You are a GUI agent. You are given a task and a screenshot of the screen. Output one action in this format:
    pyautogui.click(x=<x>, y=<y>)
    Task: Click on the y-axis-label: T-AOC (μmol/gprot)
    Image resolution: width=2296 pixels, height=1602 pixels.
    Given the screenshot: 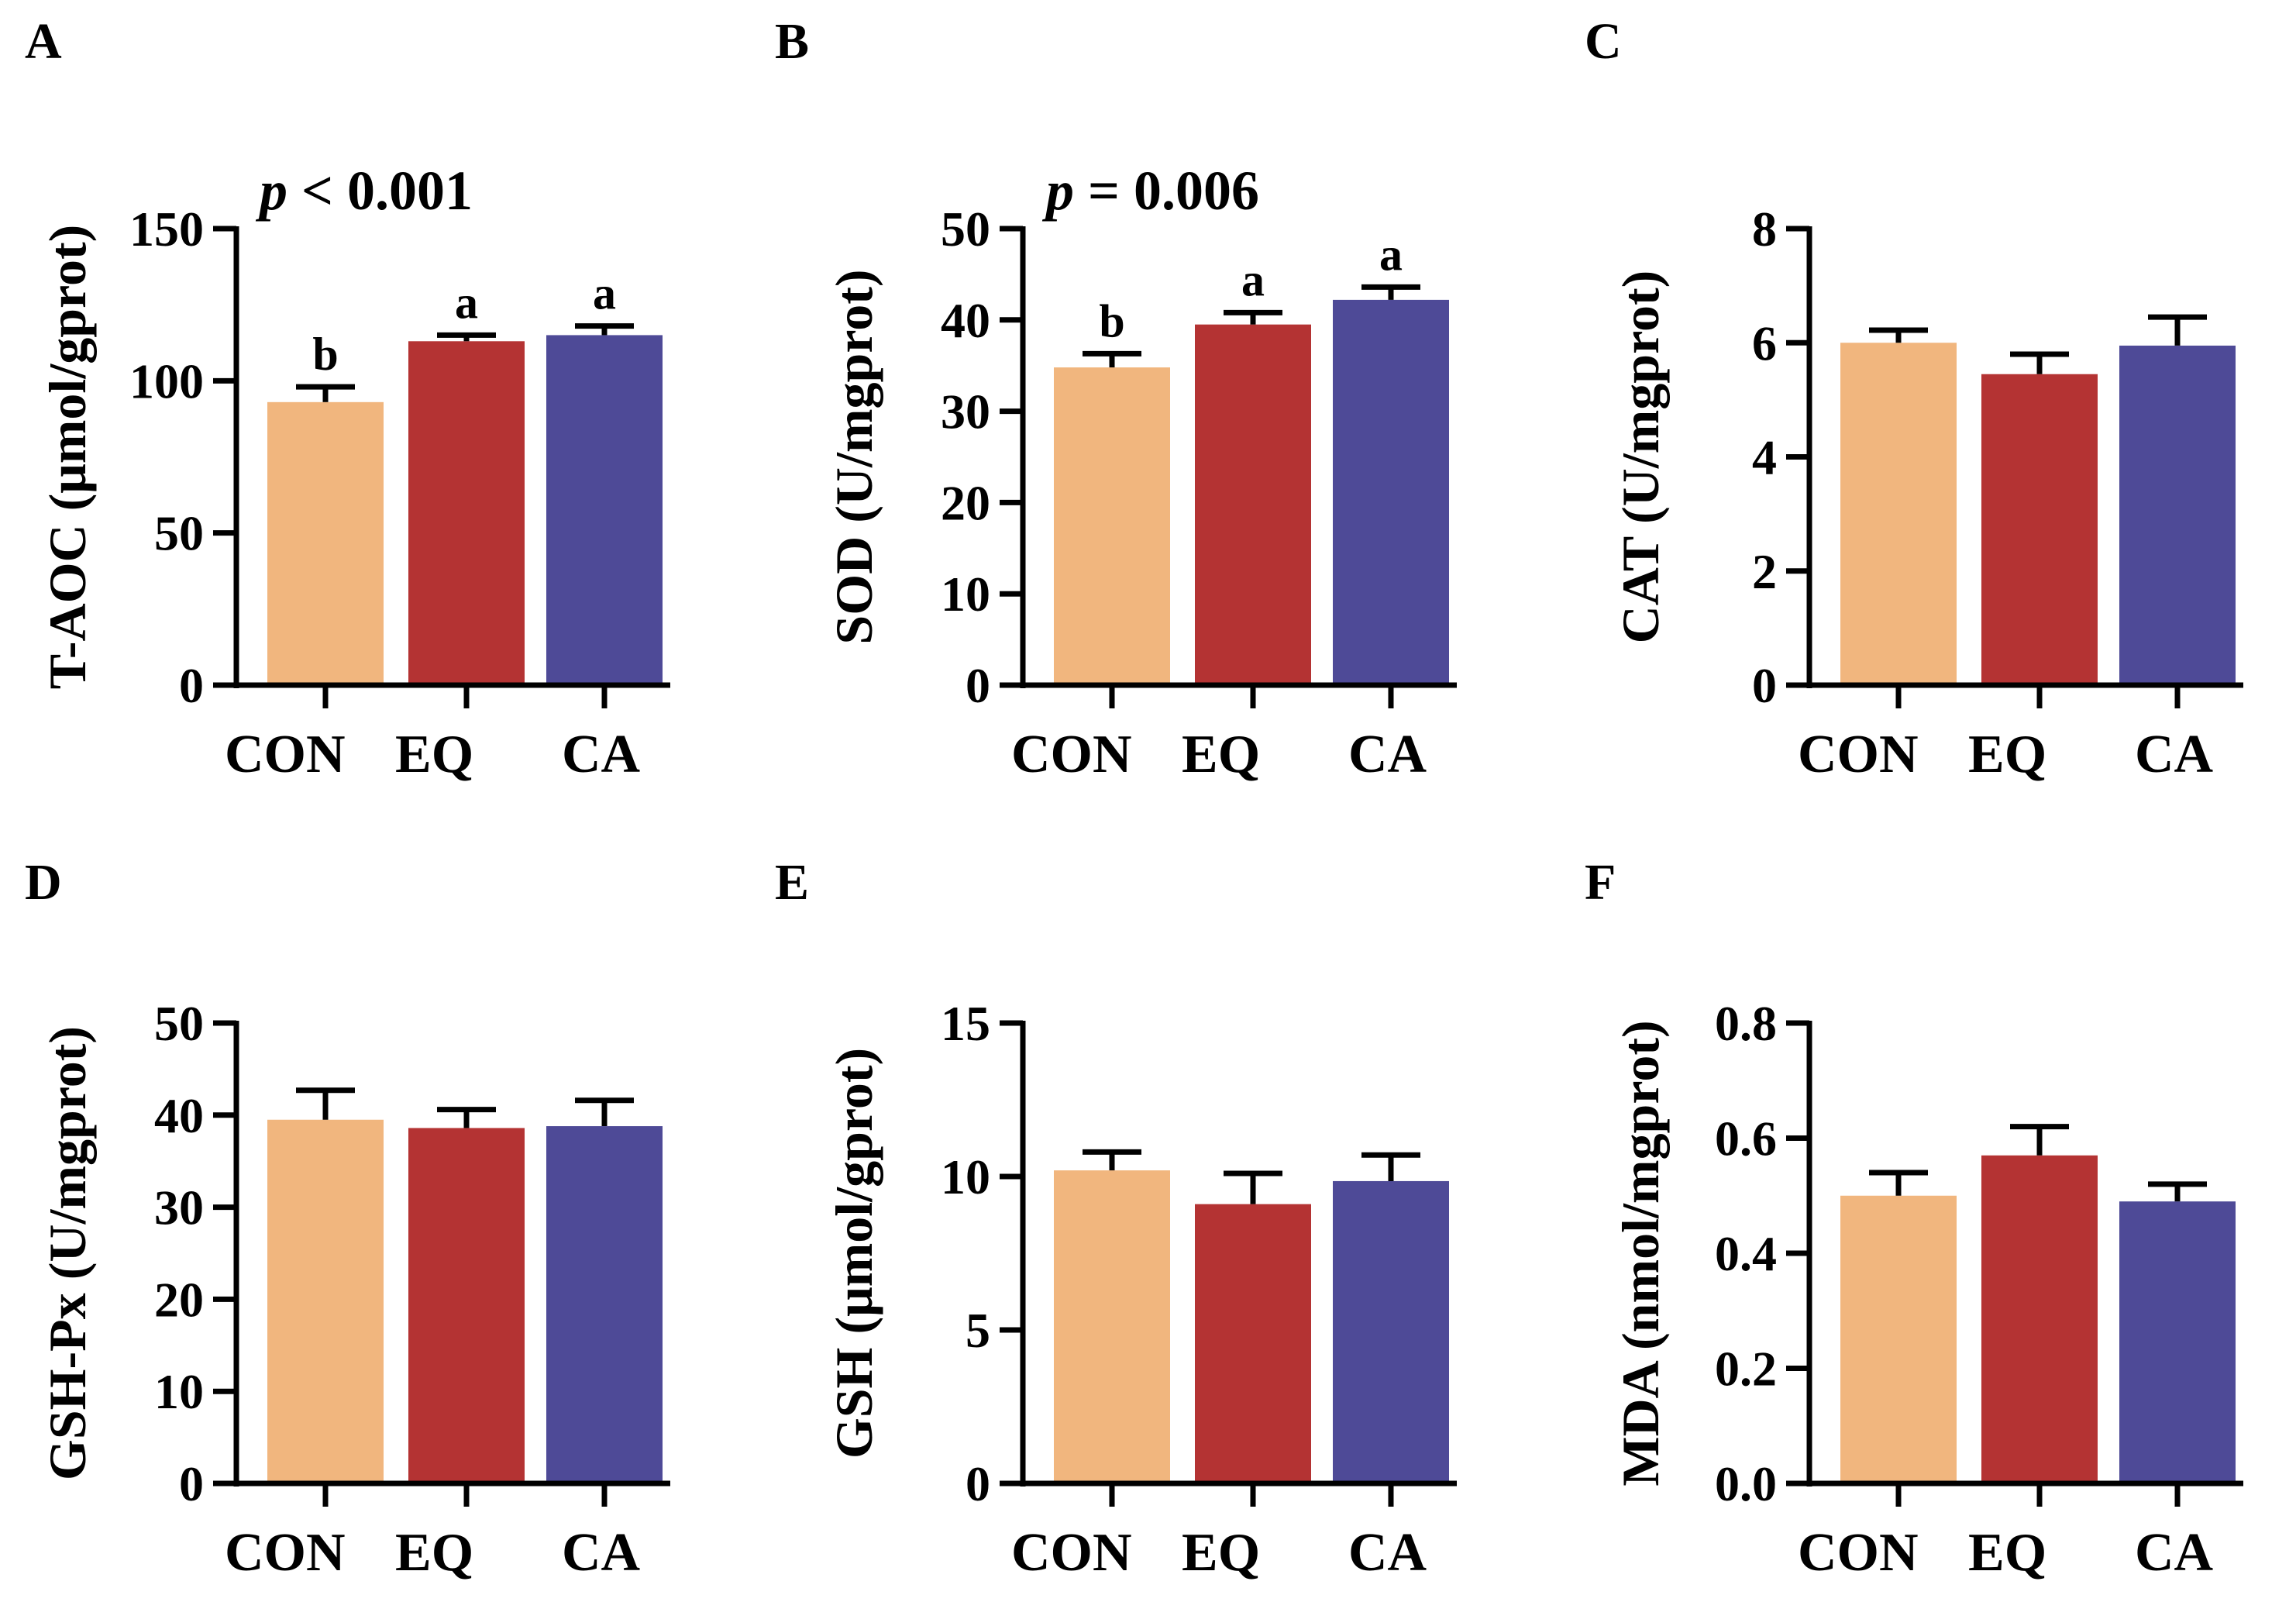 What is the action you would take?
    pyautogui.click(x=67, y=457)
    